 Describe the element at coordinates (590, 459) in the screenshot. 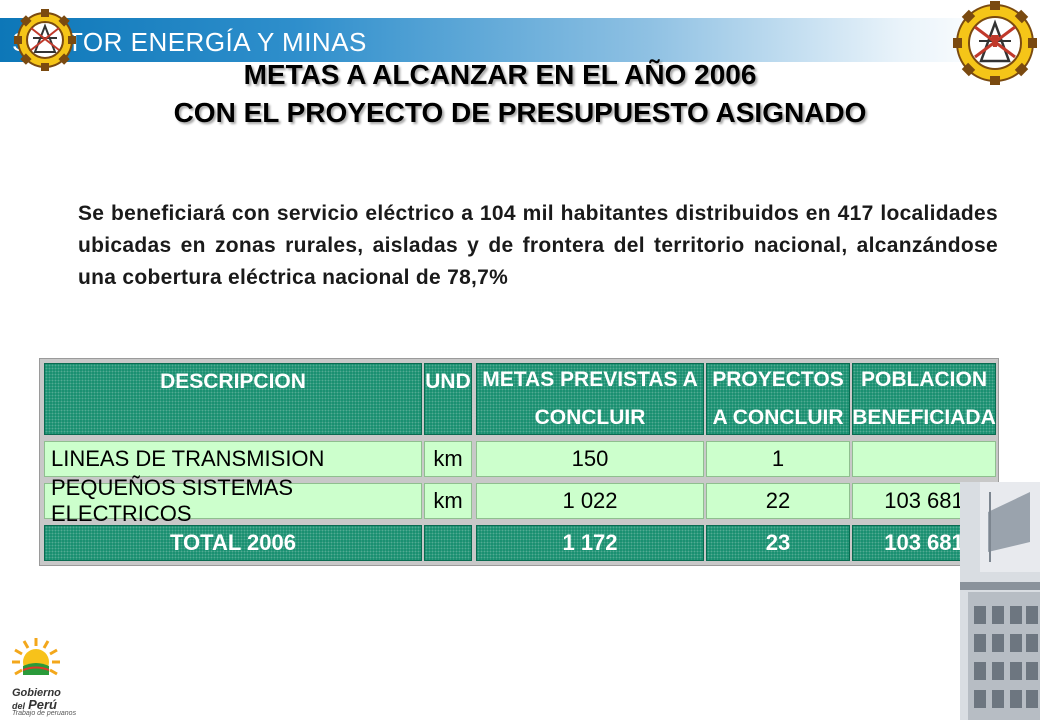

I see `row1-metas: 150` at that location.